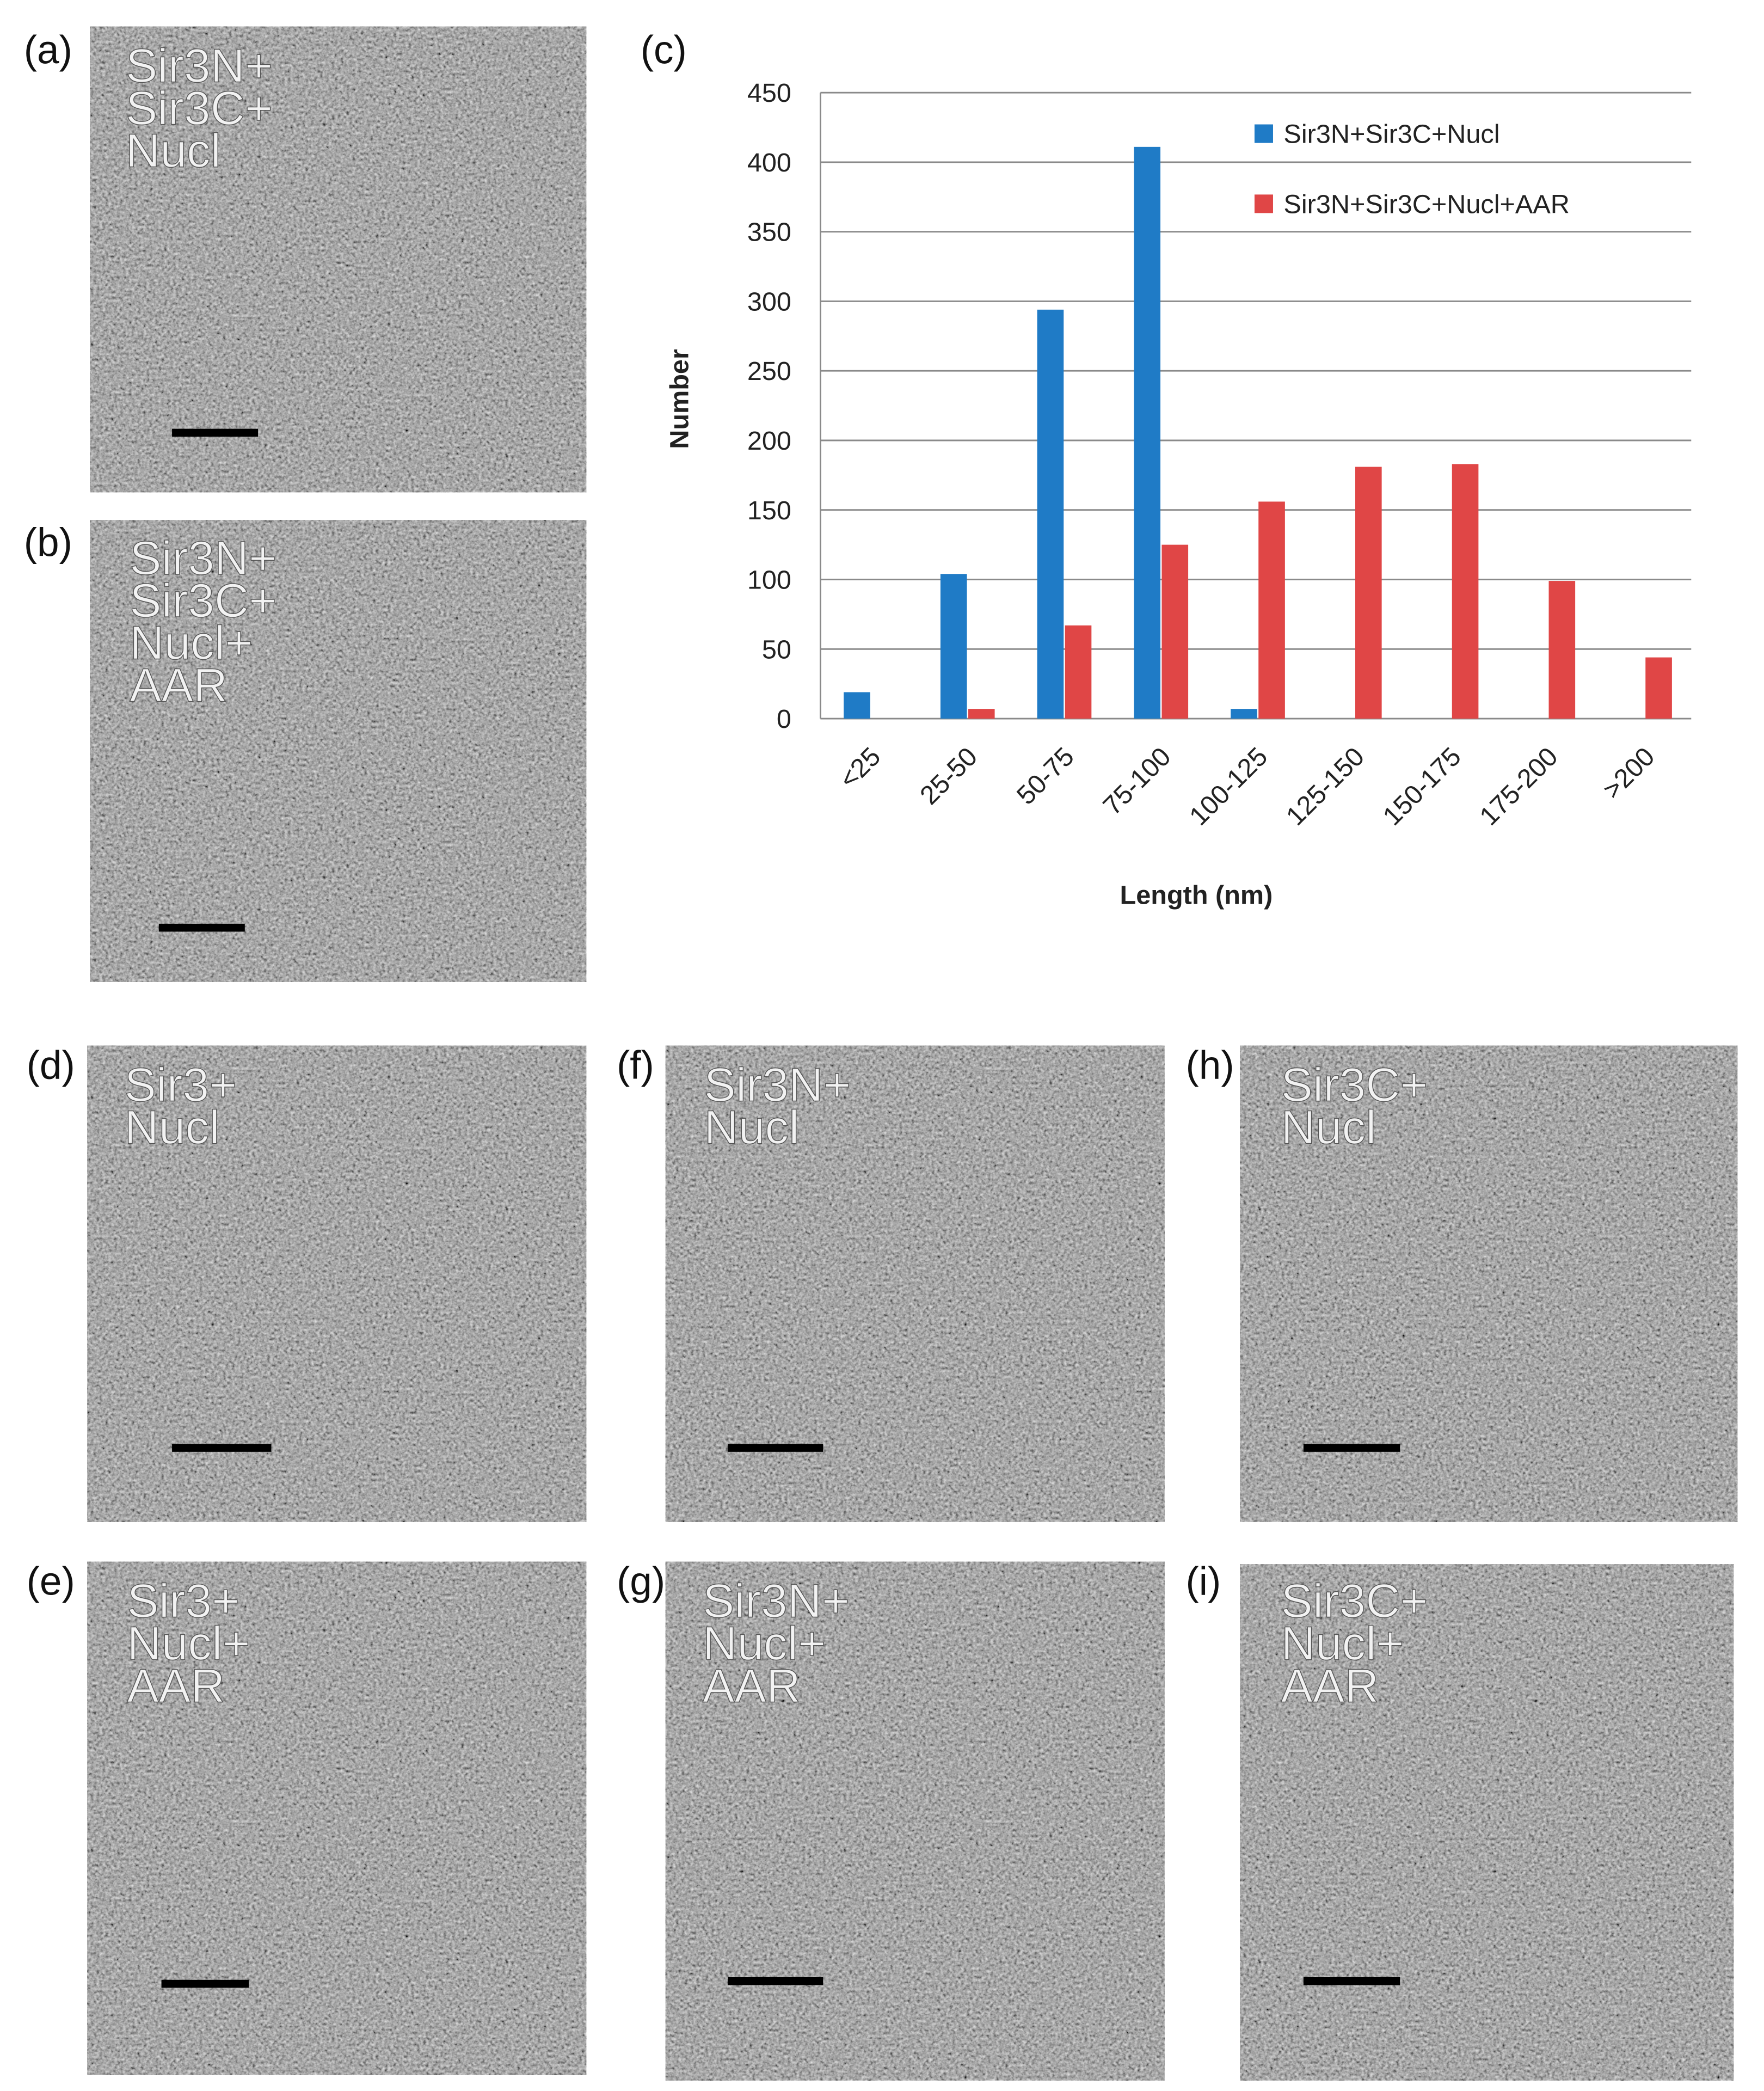 The width and height of the screenshot is (1764, 2091). I want to click on panel-label: (h), so click(1209, 1065).